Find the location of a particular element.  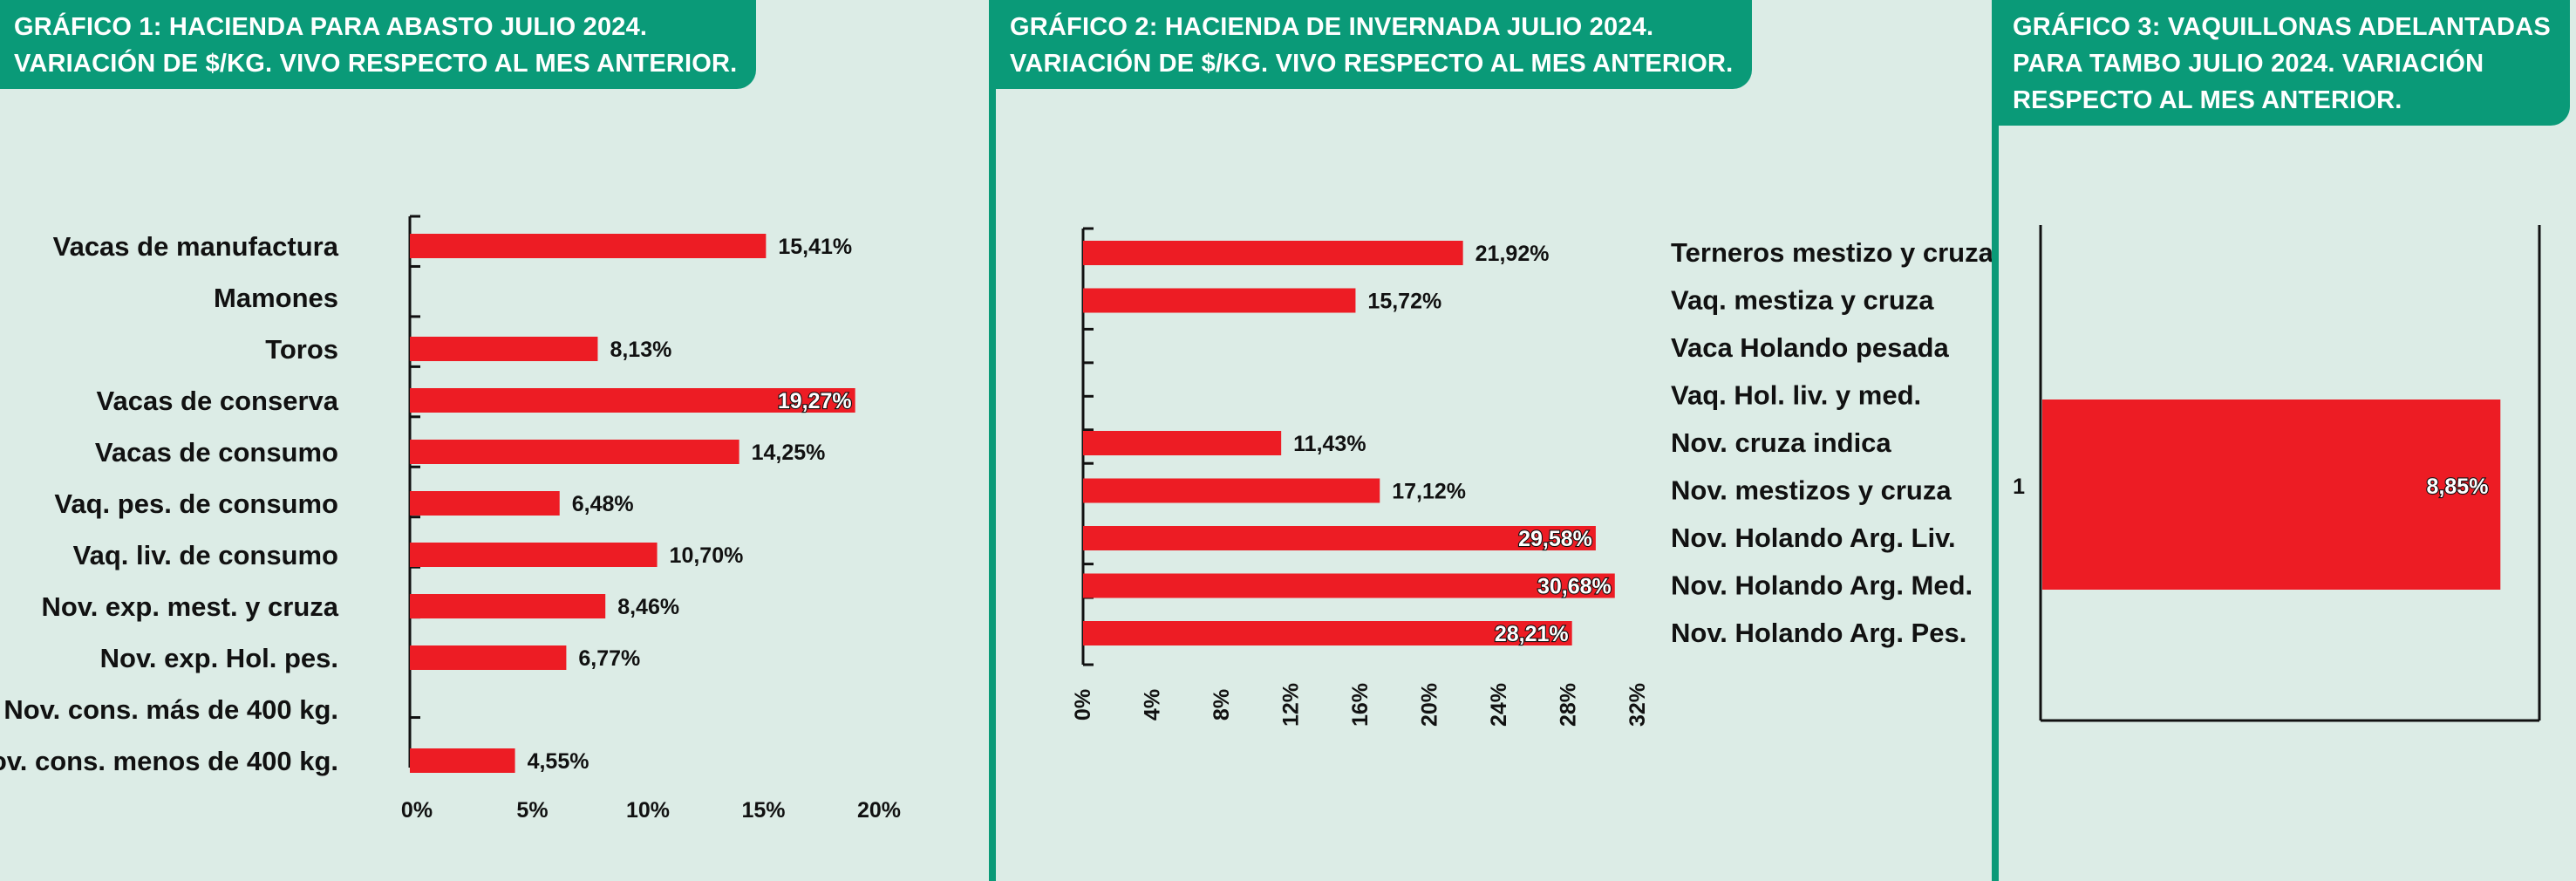

chart-2-category-label: Vaq. Hol. liv. y med. is located at coordinates (1796, 395).